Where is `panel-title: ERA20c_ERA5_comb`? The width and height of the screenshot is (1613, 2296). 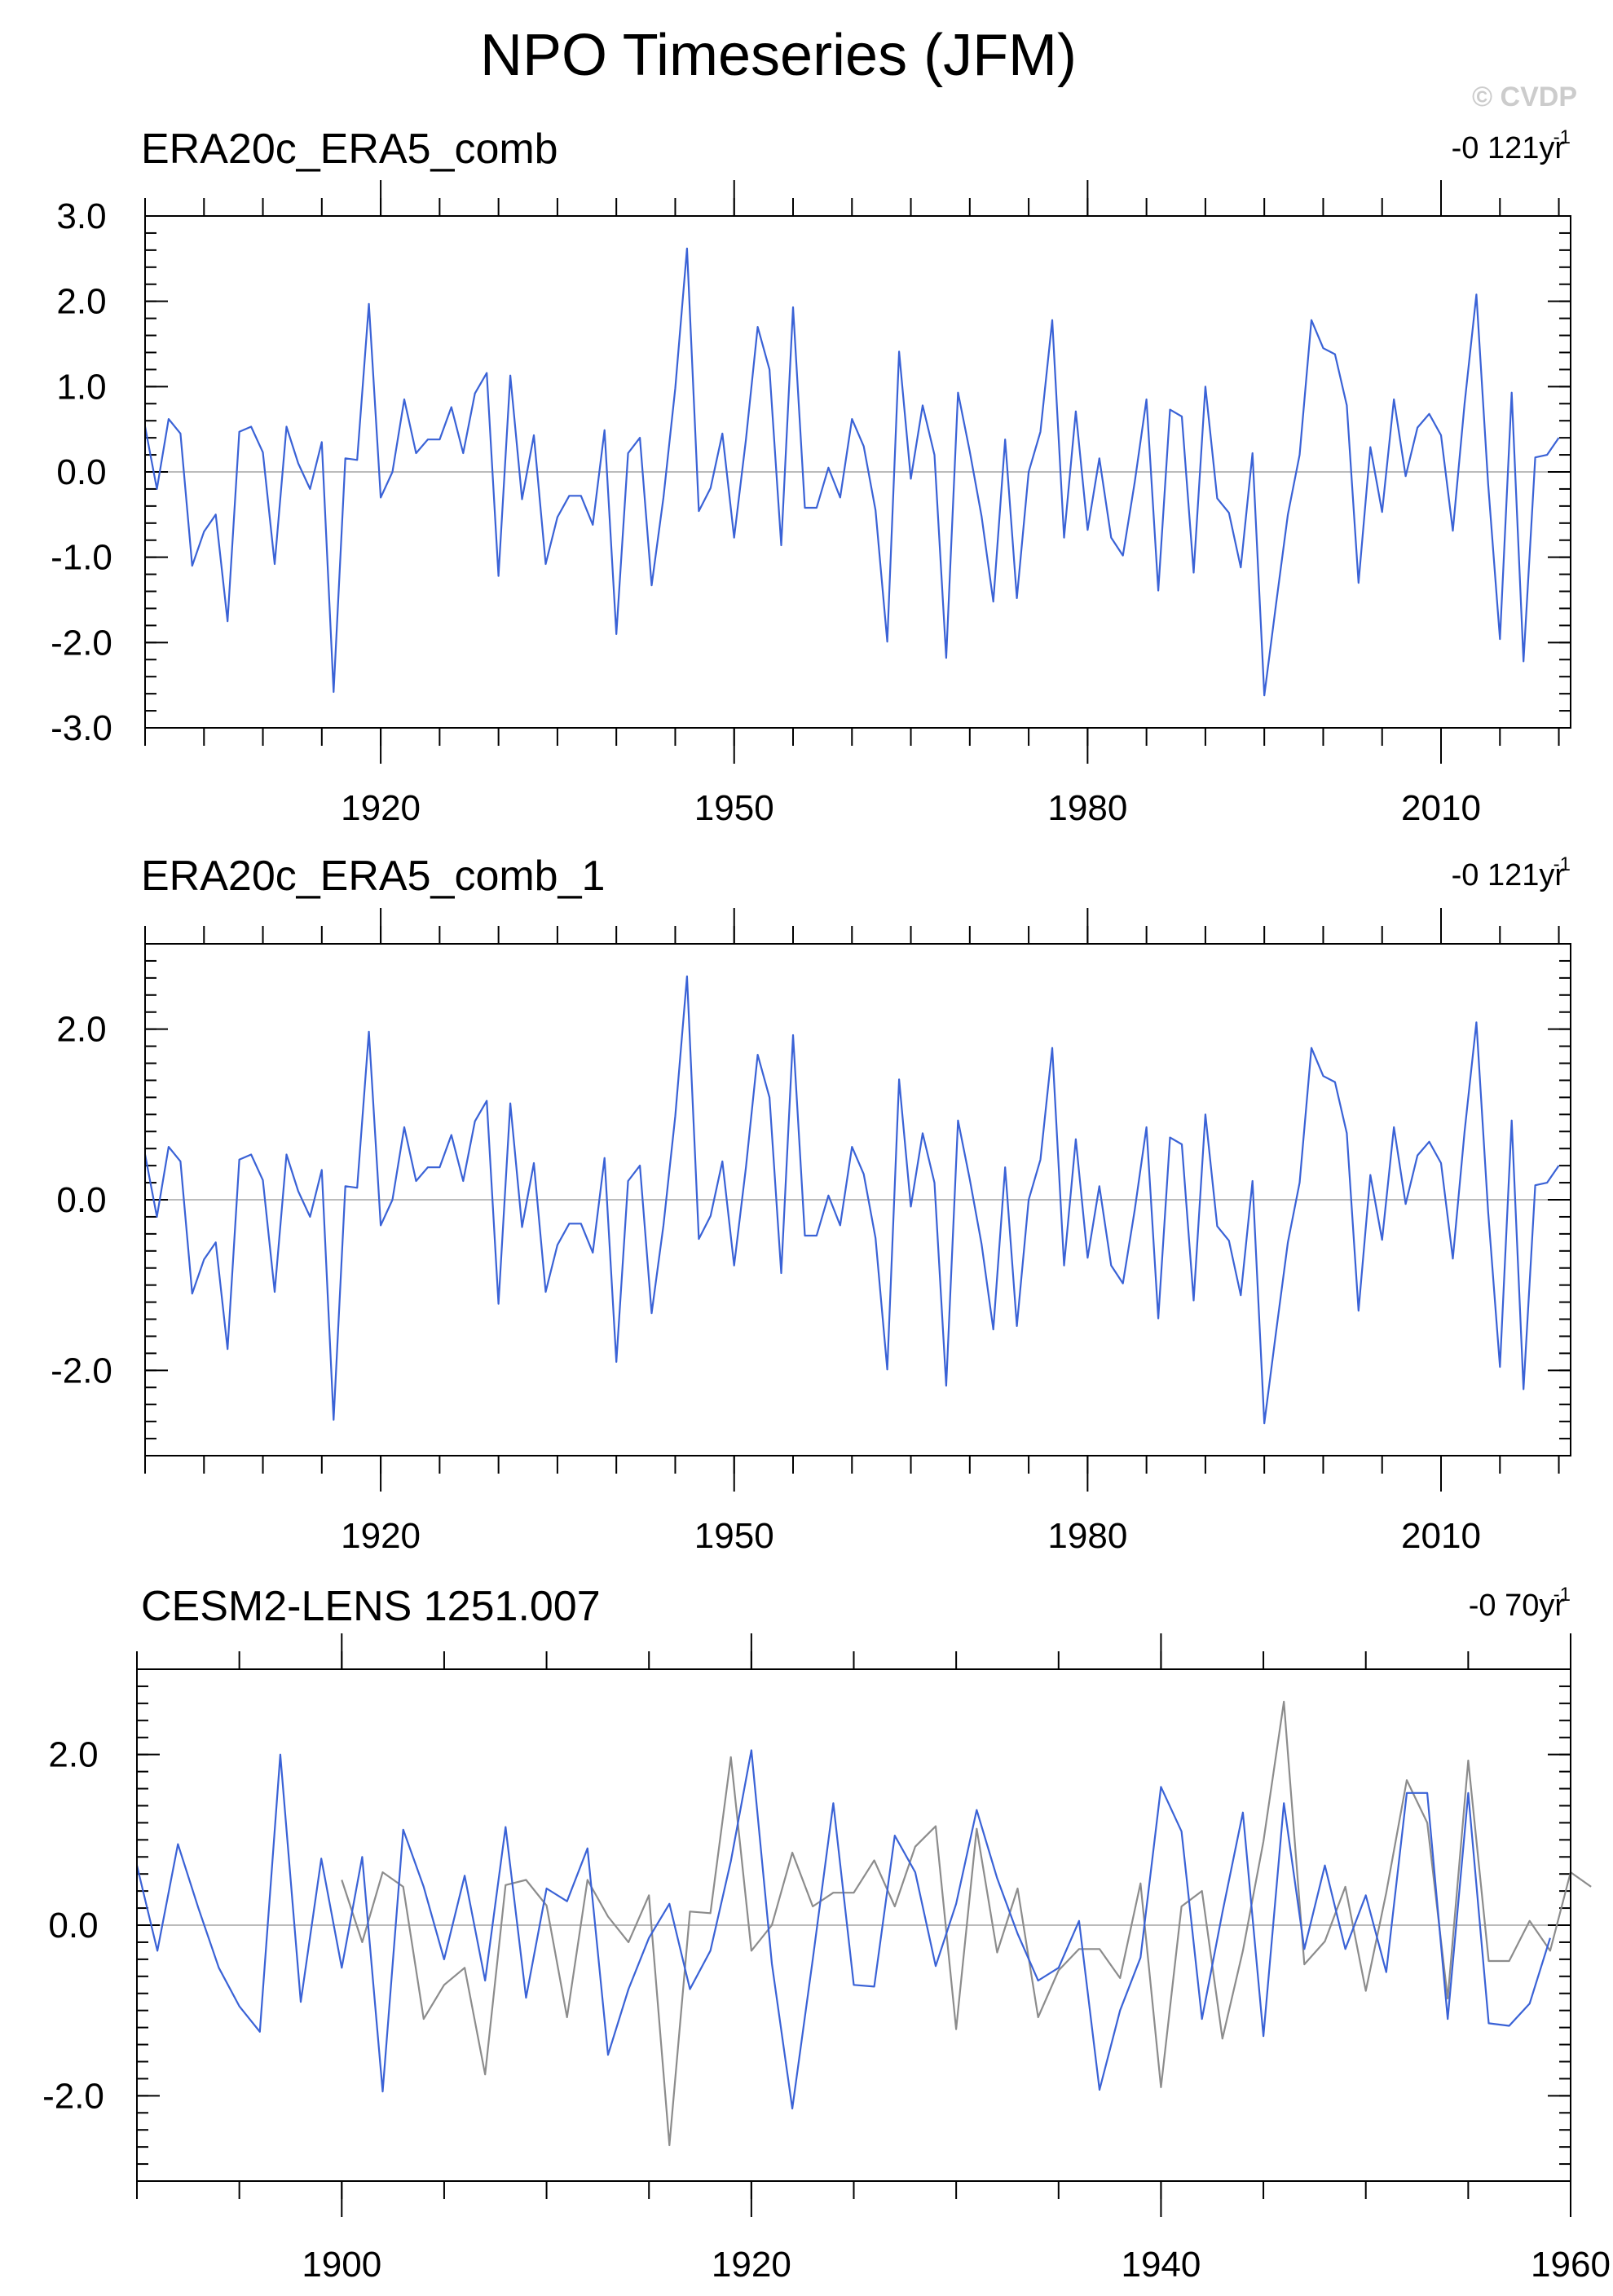
panel-title: ERA20c_ERA5_comb is located at coordinates (349, 149).